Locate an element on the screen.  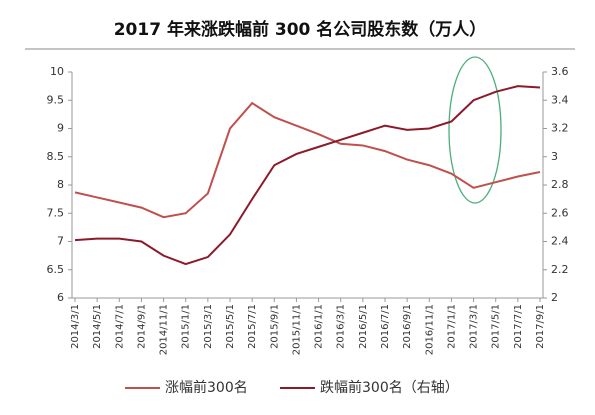
y2-tick-label: 2.4 is located at coordinates (560, 241).